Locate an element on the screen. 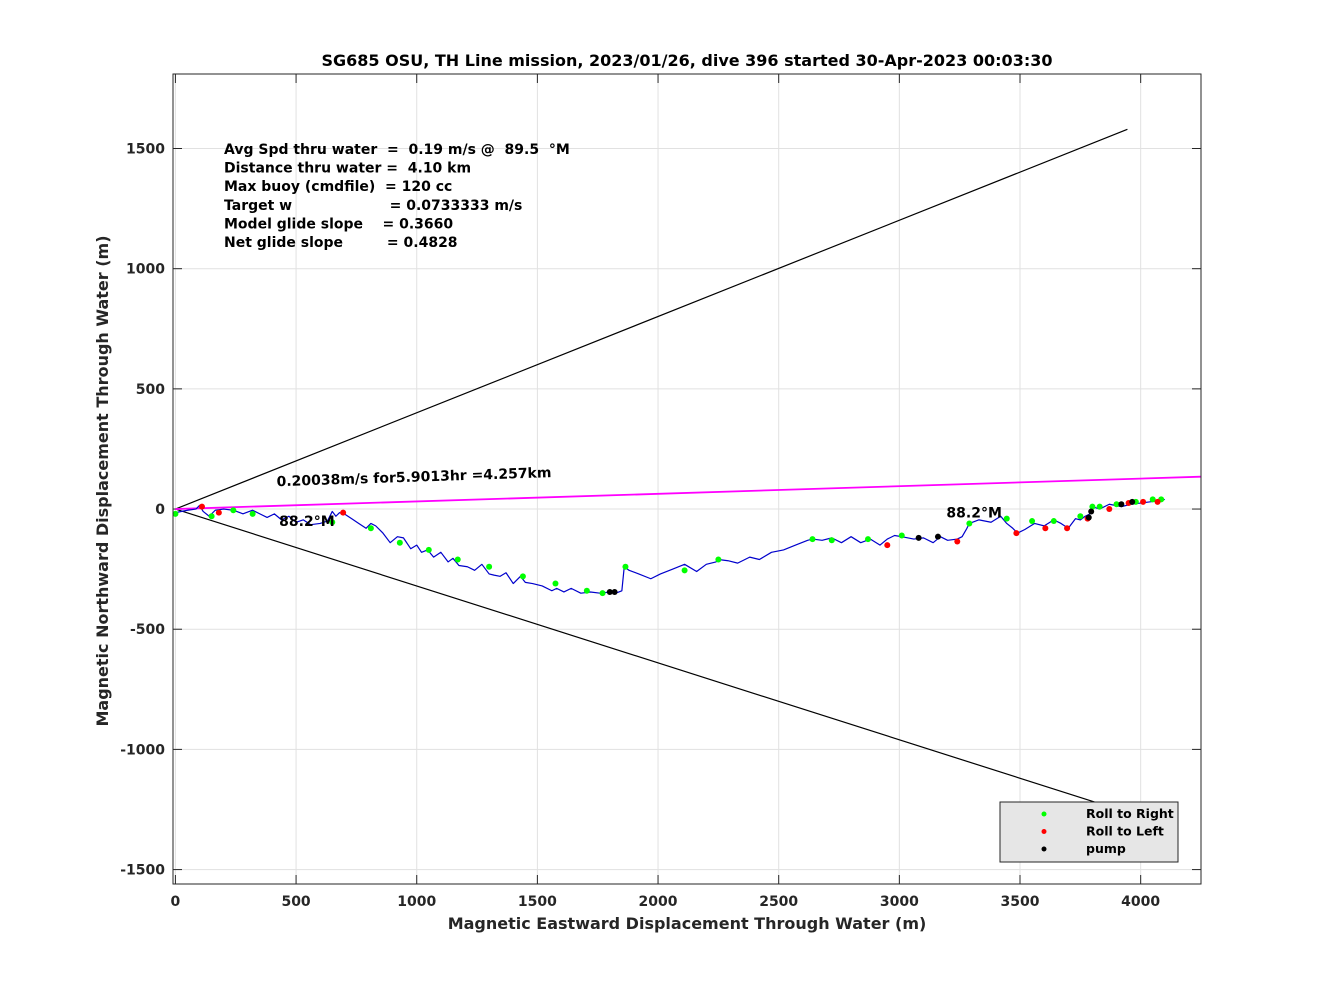 The image size is (1328, 996). x-tick-label: 2000 is located at coordinates (658, 902).